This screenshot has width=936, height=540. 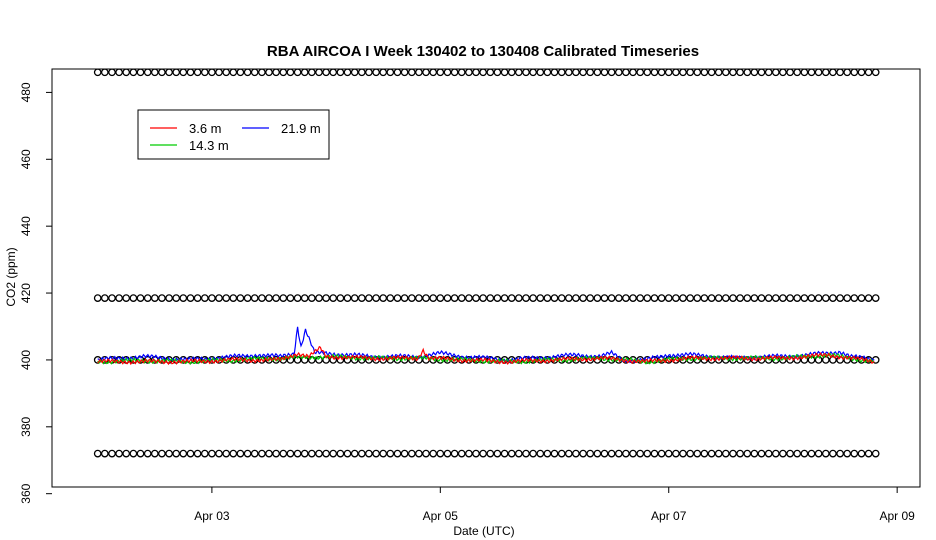 I want to click on x-axis: Apr 03 Apr 05 Apr 07 Apr 09, so click(x=554, y=505).